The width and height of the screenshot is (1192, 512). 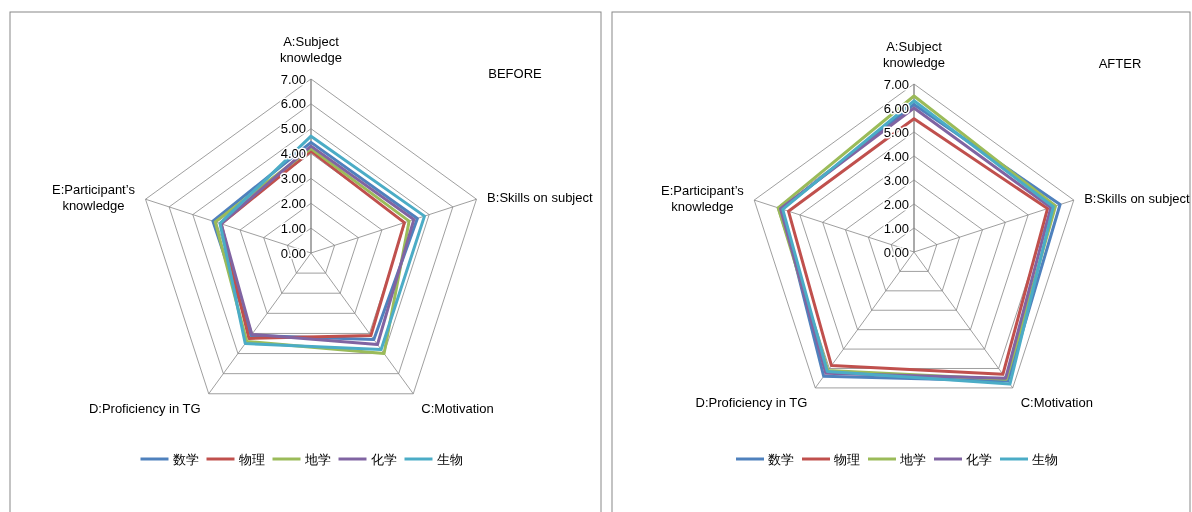 What do you see at coordinates (515, 73) in the screenshot?
I see `text: BEFORE` at bounding box center [515, 73].